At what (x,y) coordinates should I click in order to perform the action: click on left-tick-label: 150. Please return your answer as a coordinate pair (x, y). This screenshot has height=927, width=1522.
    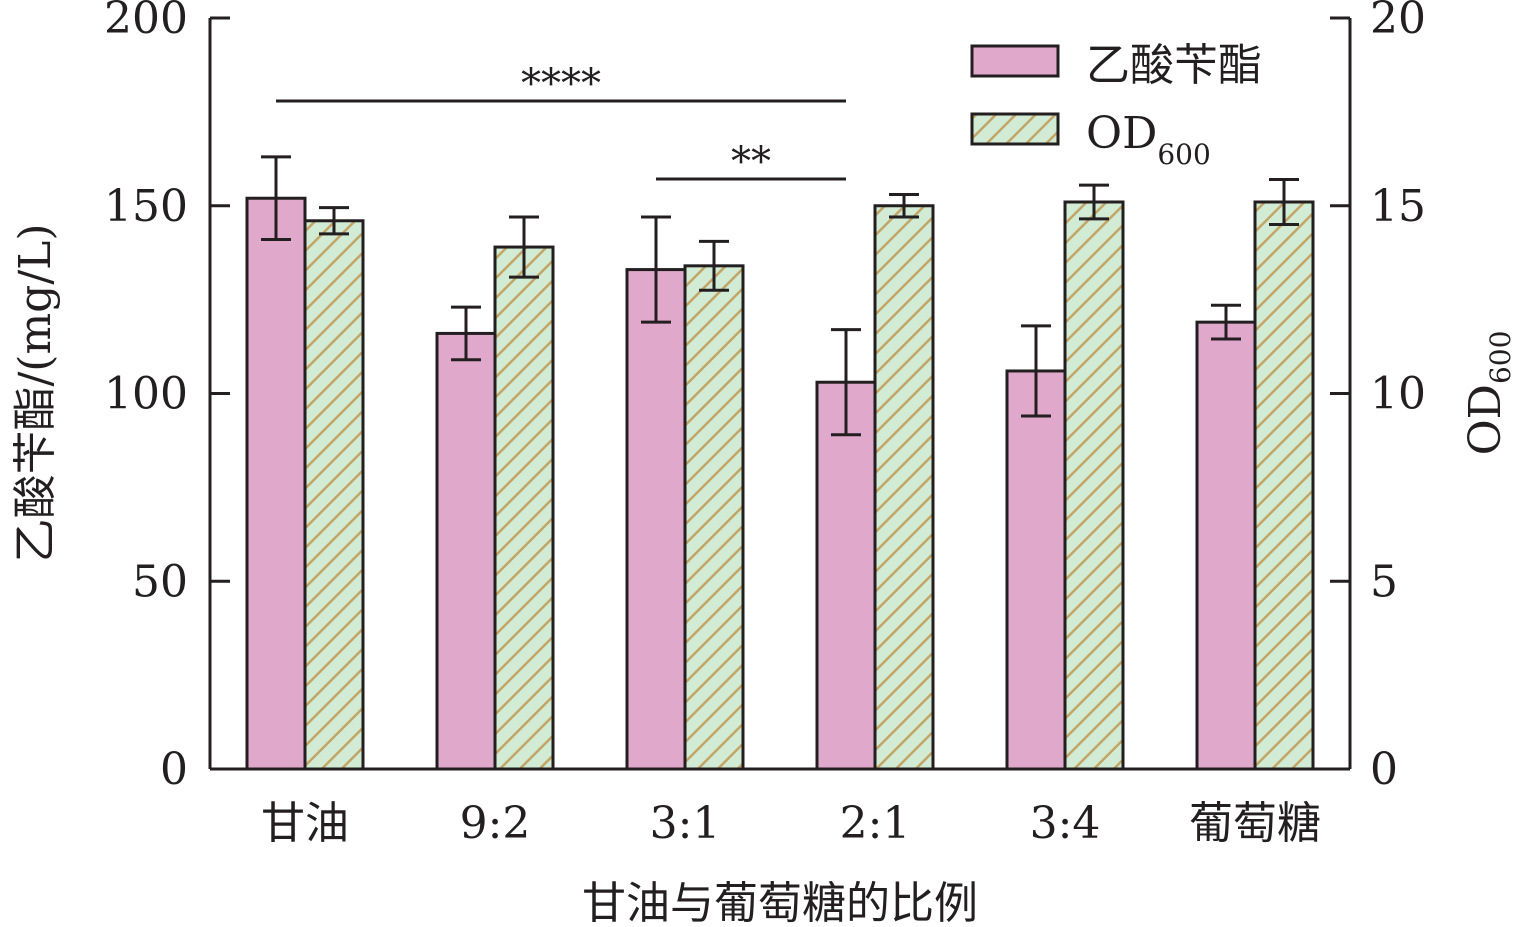
    Looking at the image, I should click on (146, 206).